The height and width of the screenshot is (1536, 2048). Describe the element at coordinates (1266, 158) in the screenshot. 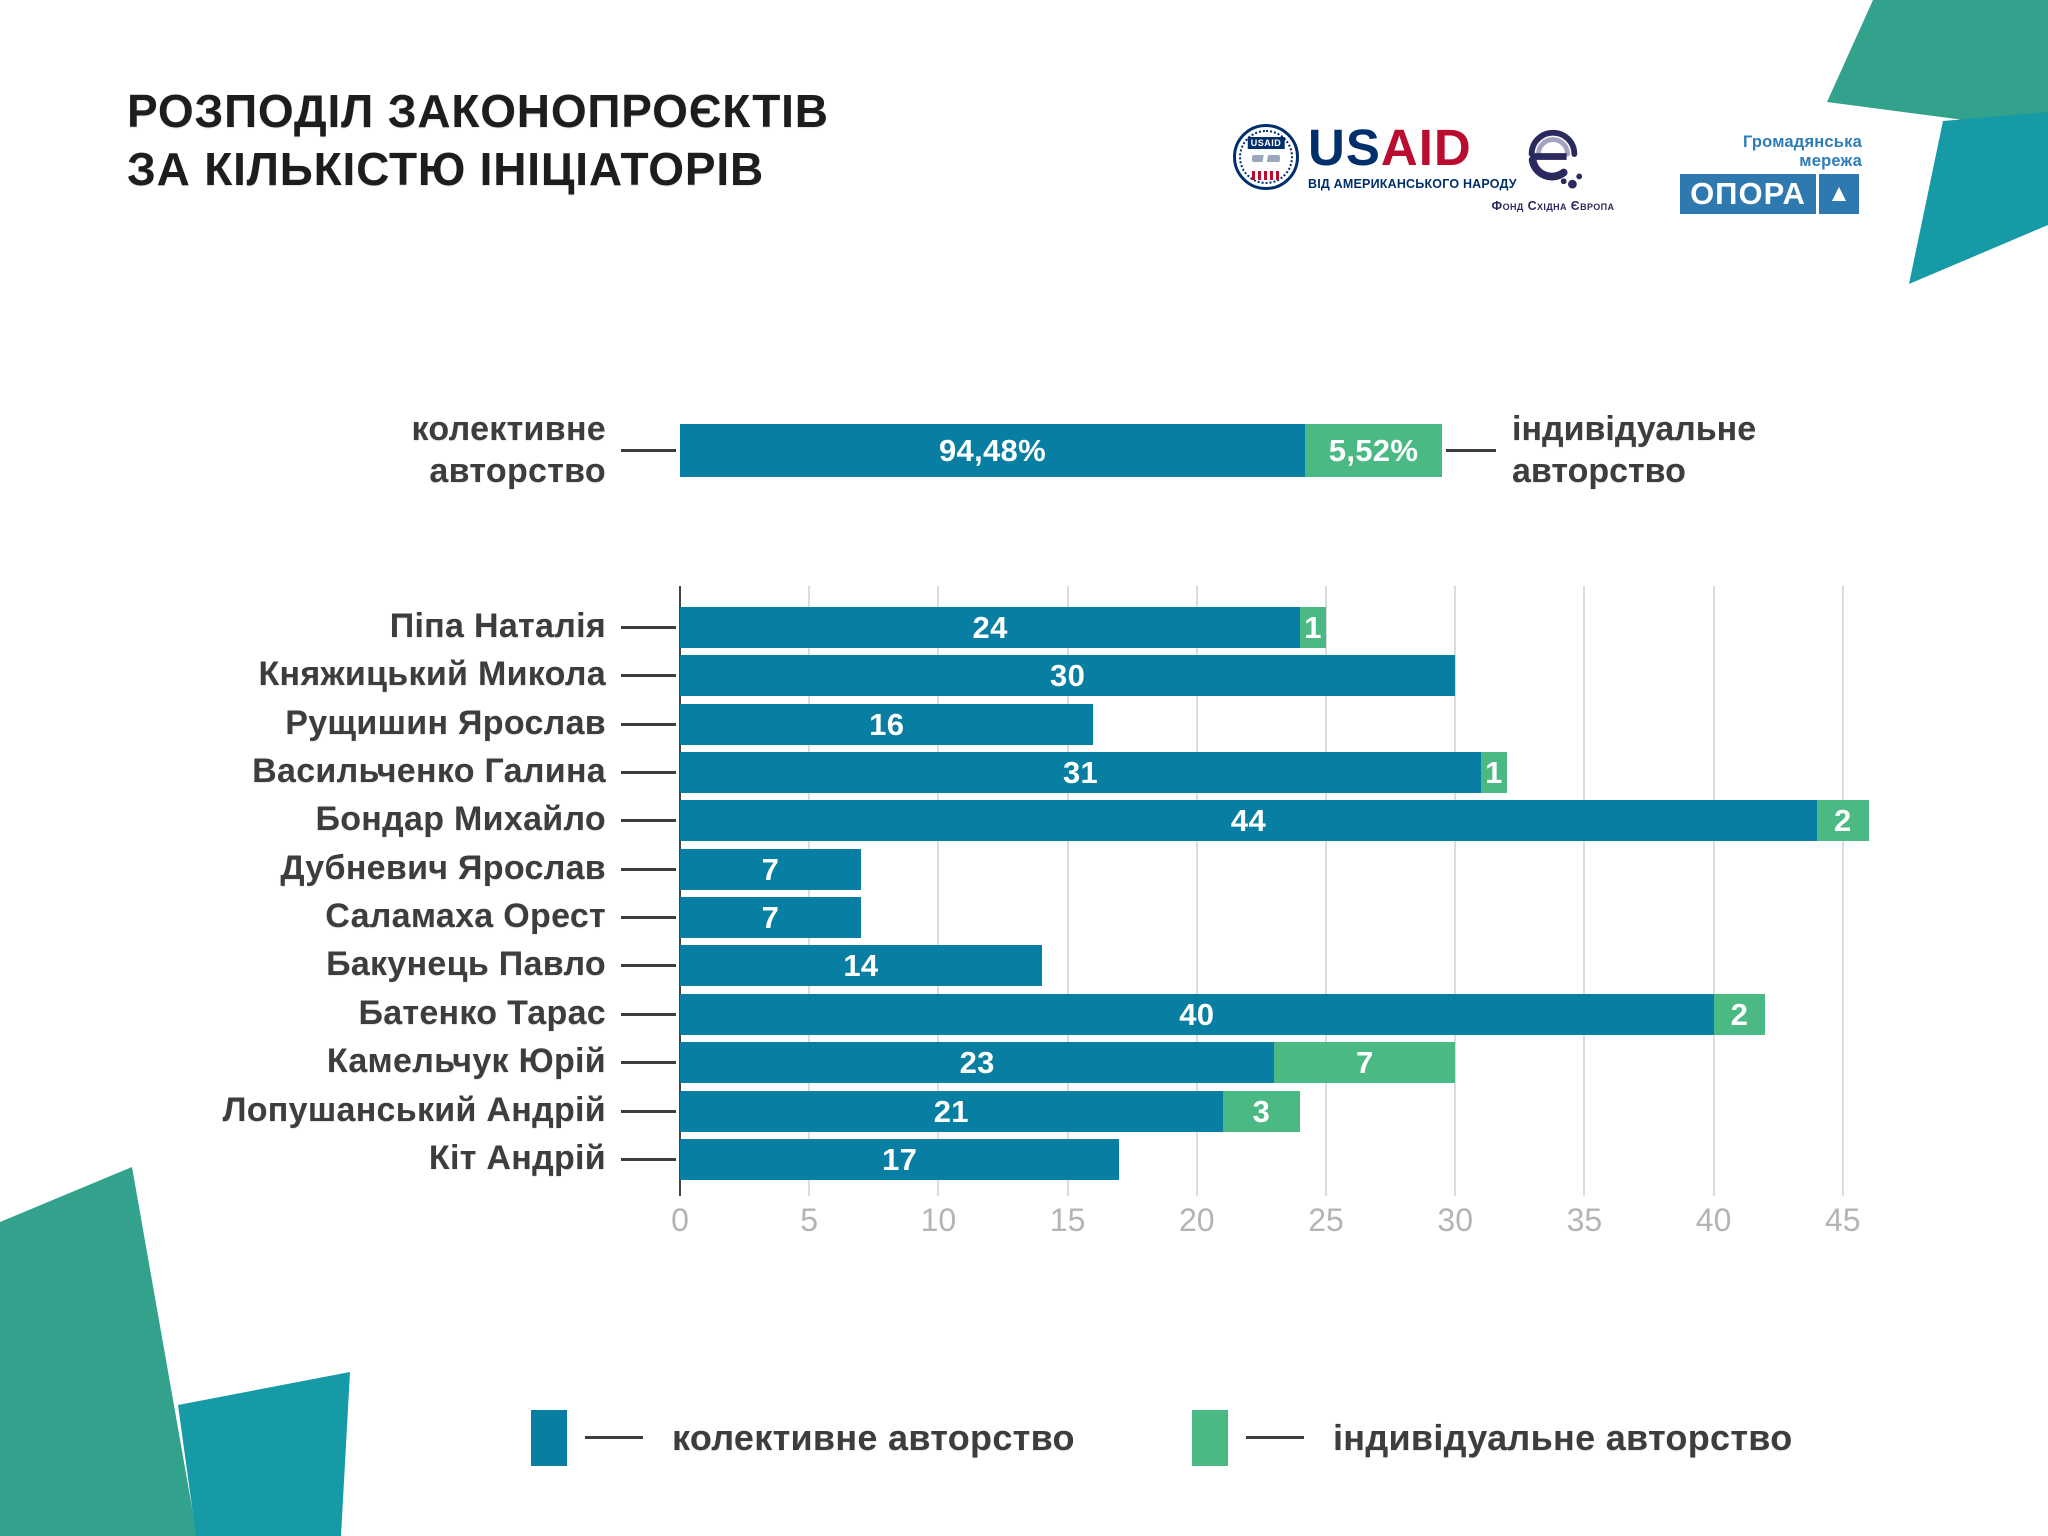

I see `usaid-handshake-icon` at that location.